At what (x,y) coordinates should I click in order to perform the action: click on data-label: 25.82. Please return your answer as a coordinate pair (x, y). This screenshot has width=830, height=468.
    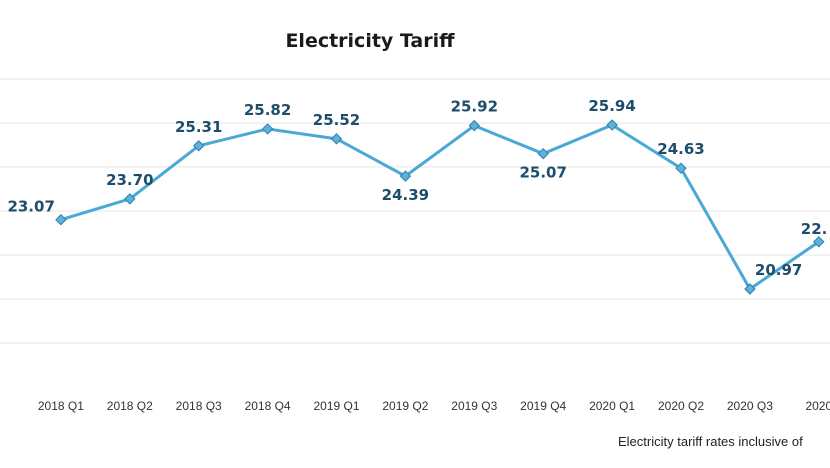
    Looking at the image, I should click on (267, 110).